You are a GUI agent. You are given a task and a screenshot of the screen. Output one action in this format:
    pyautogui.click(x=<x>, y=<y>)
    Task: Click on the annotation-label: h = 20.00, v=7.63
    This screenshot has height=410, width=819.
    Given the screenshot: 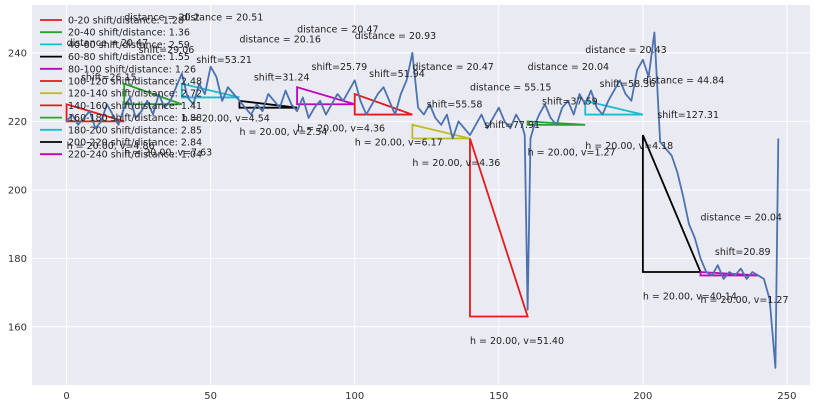 What is the action you would take?
    pyautogui.click(x=168, y=153)
    